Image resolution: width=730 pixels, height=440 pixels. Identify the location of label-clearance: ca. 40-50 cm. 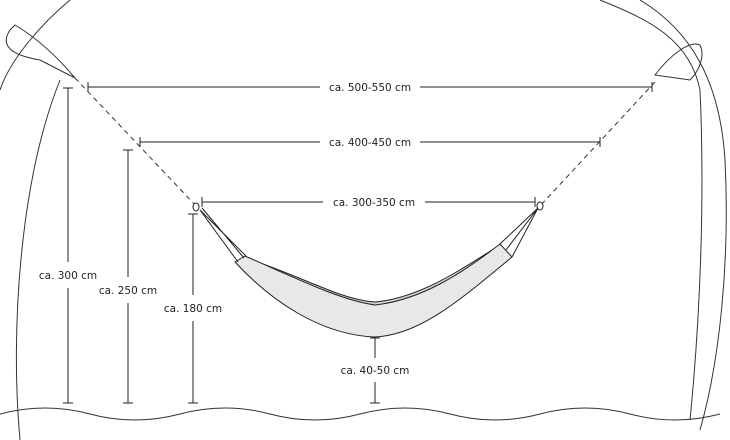
(375, 371).